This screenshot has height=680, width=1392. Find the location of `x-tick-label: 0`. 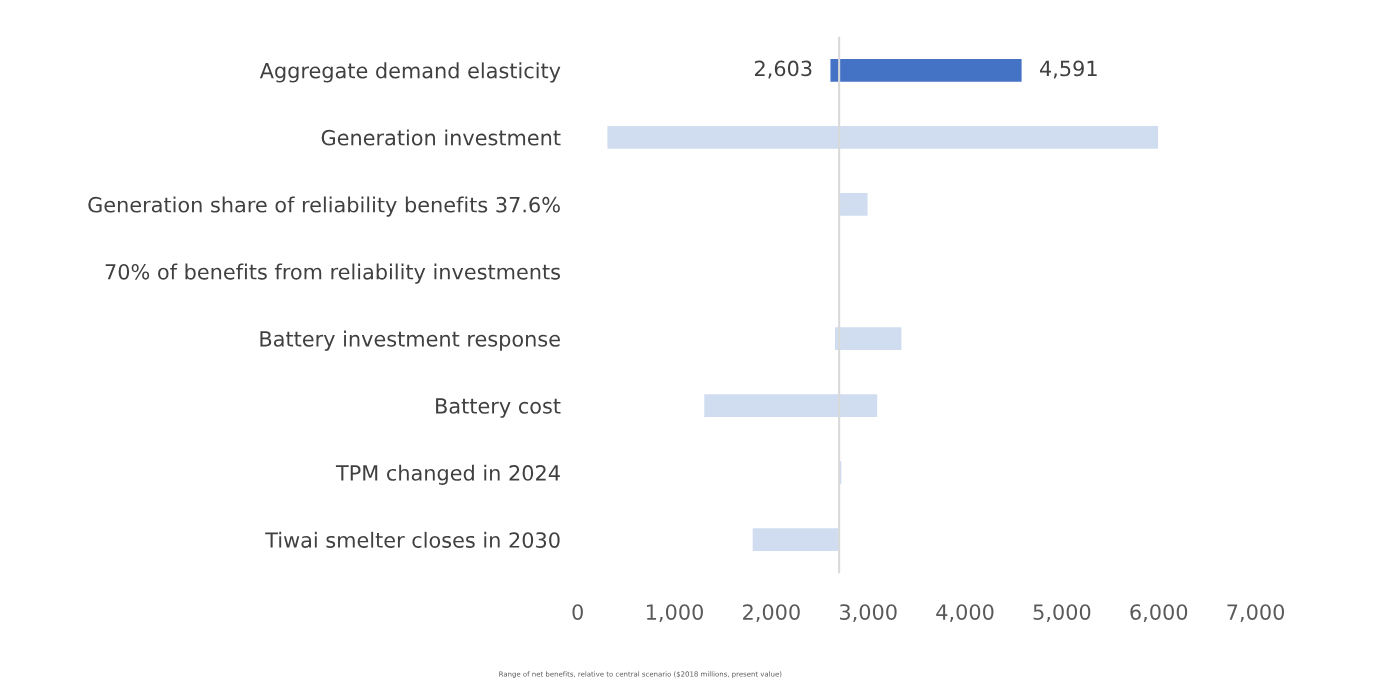

x-tick-label: 0 is located at coordinates (577, 612).